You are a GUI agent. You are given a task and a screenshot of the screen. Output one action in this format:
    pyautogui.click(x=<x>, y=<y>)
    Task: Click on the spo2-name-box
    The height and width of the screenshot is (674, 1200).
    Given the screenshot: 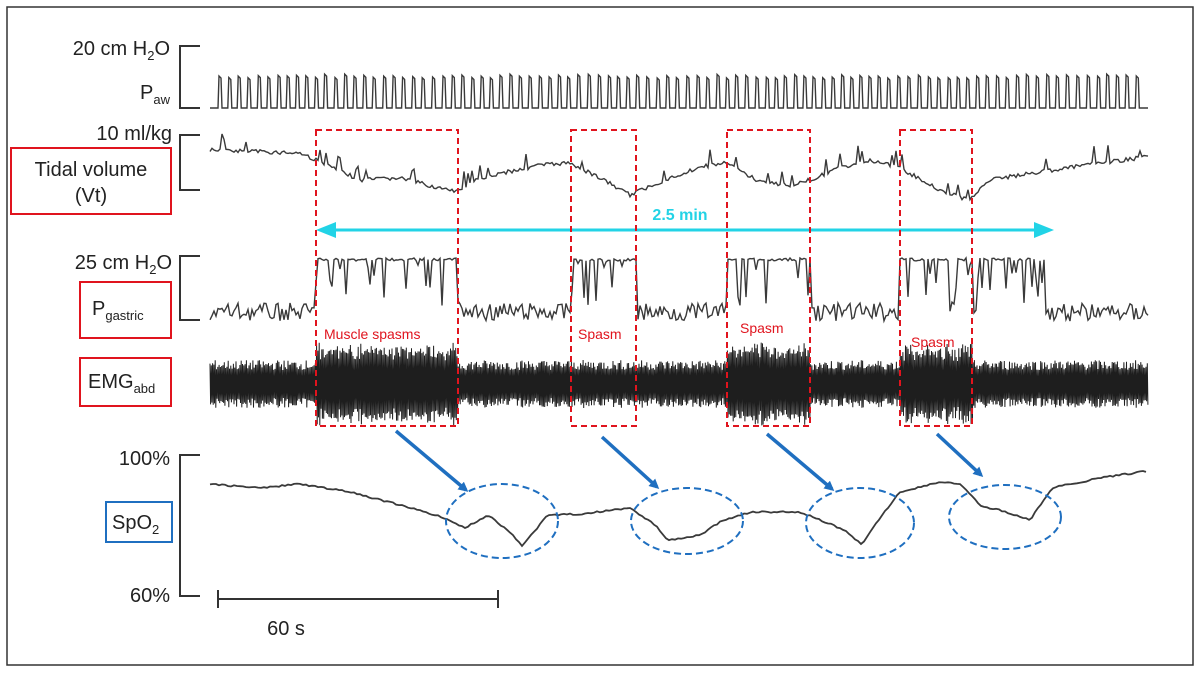 What is the action you would take?
    pyautogui.click(x=139, y=522)
    